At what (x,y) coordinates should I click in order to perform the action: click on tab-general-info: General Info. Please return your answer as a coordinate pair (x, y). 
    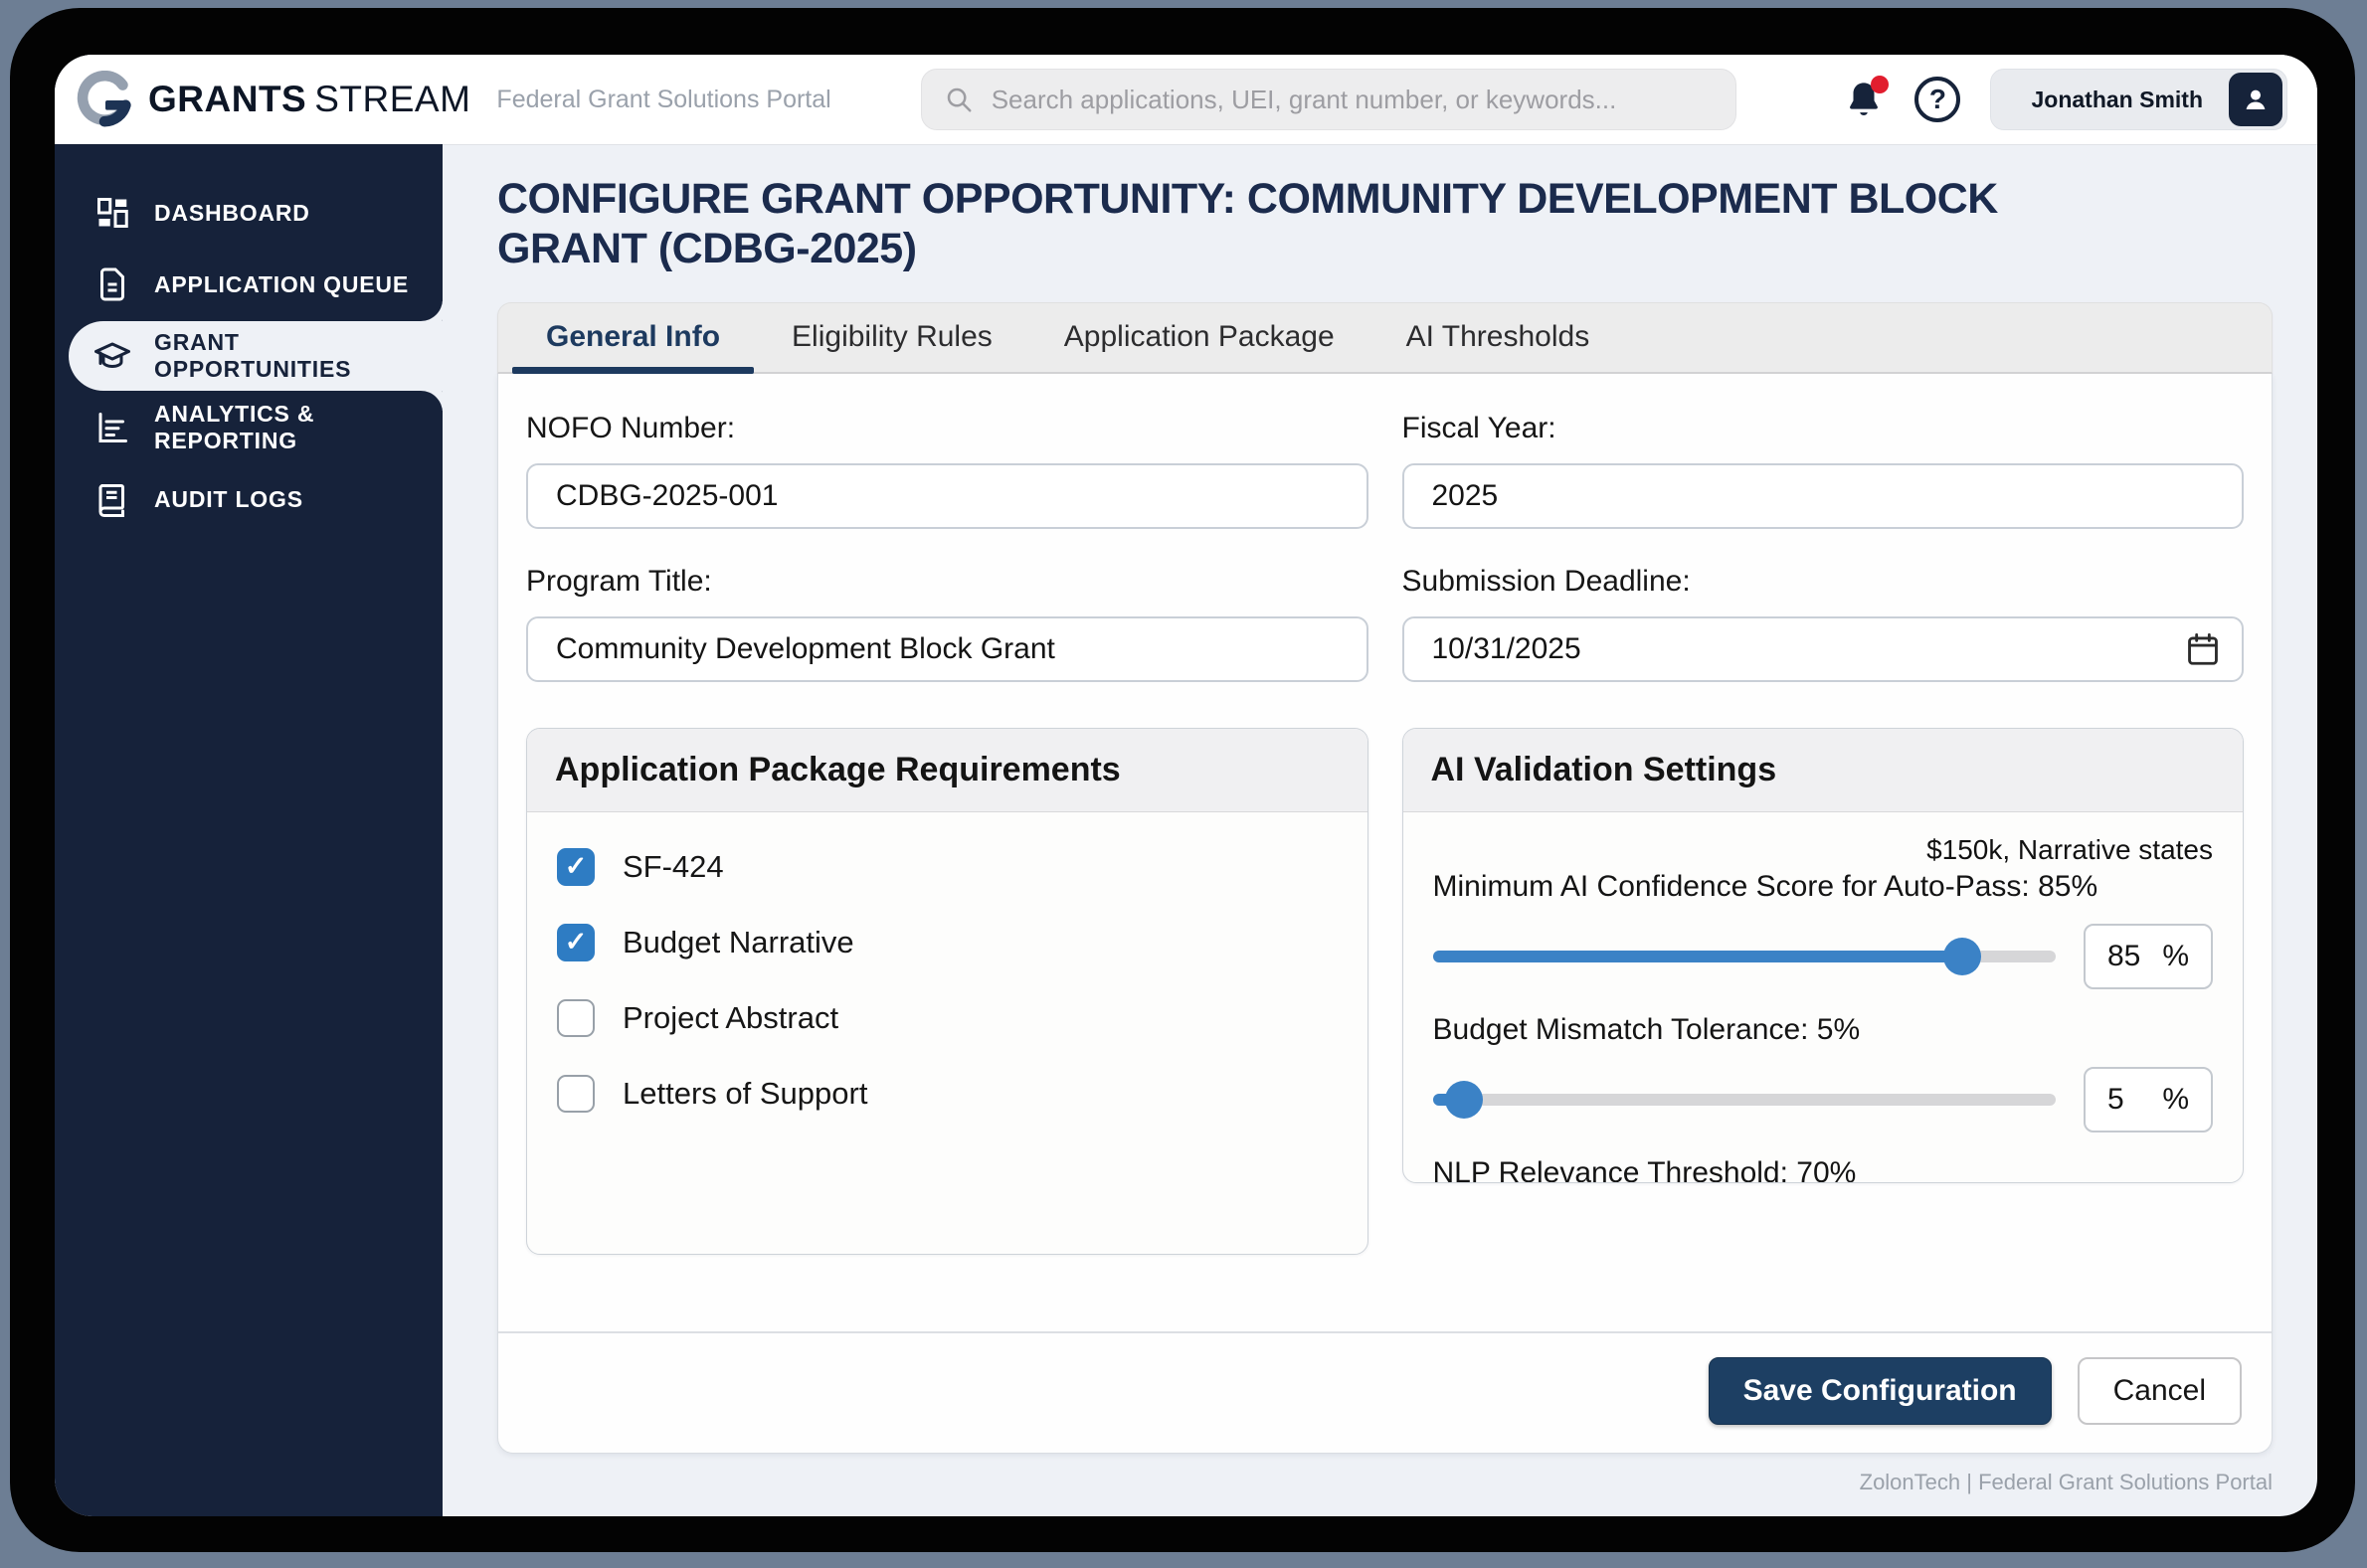
    Looking at the image, I should click on (633, 338).